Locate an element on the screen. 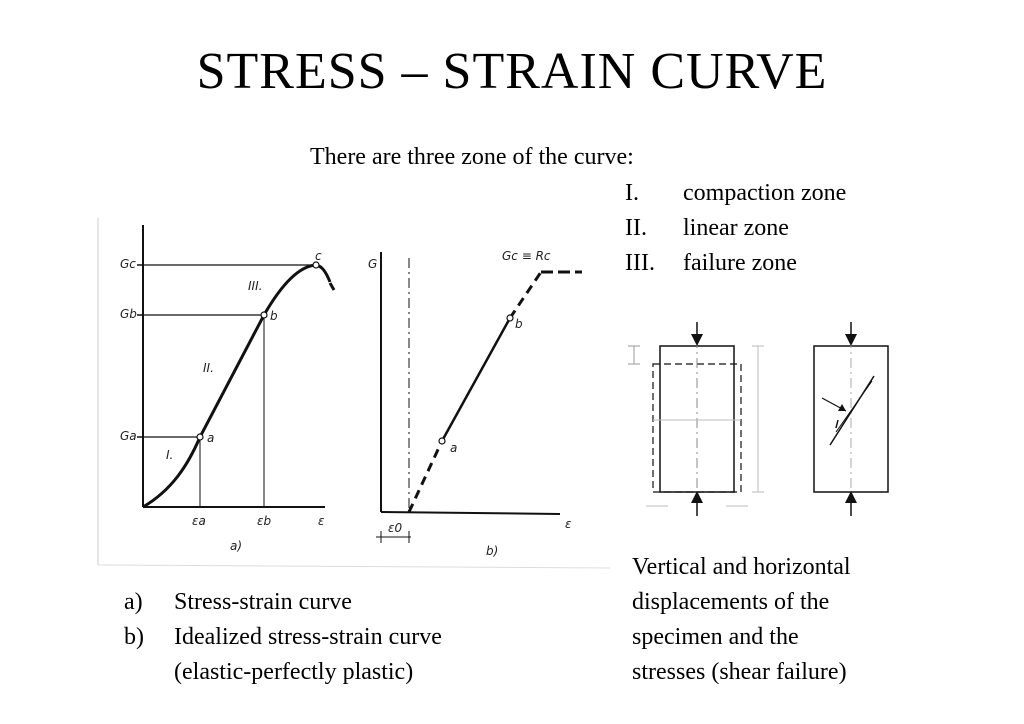 This screenshot has width=1024, height=724. figure-a: Gc Gb Ga εa εb ε a b c I. II. III. a) is located at coordinates (228, 389).